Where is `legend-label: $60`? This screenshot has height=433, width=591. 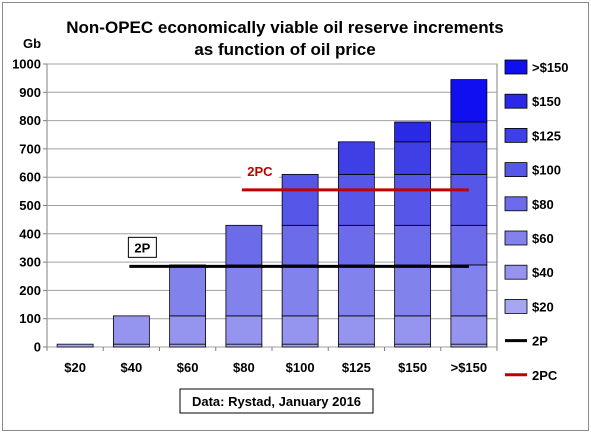 legend-label: $60 is located at coordinates (543, 238).